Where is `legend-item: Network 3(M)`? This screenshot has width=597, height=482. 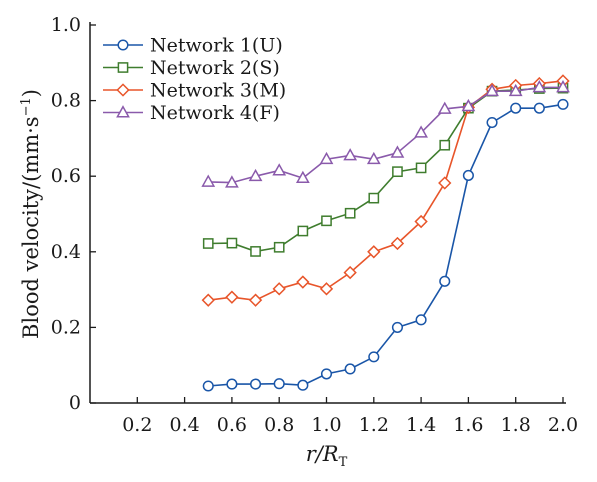
legend-item: Network 3(M) is located at coordinates (194, 91).